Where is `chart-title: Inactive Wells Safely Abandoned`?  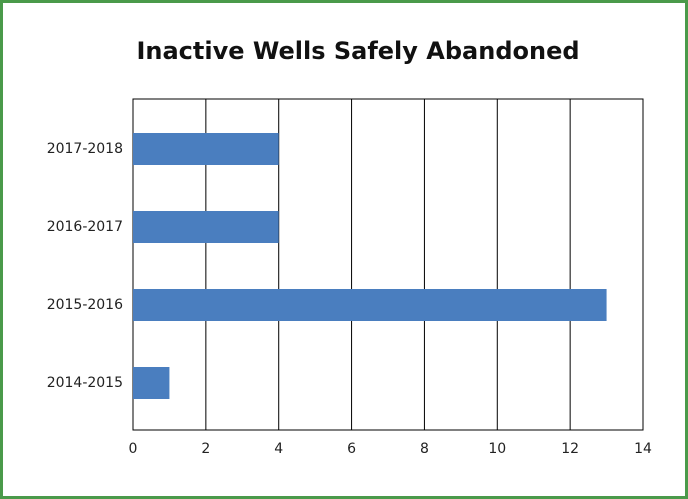 chart-title: Inactive Wells Safely Abandoned is located at coordinates (357, 51).